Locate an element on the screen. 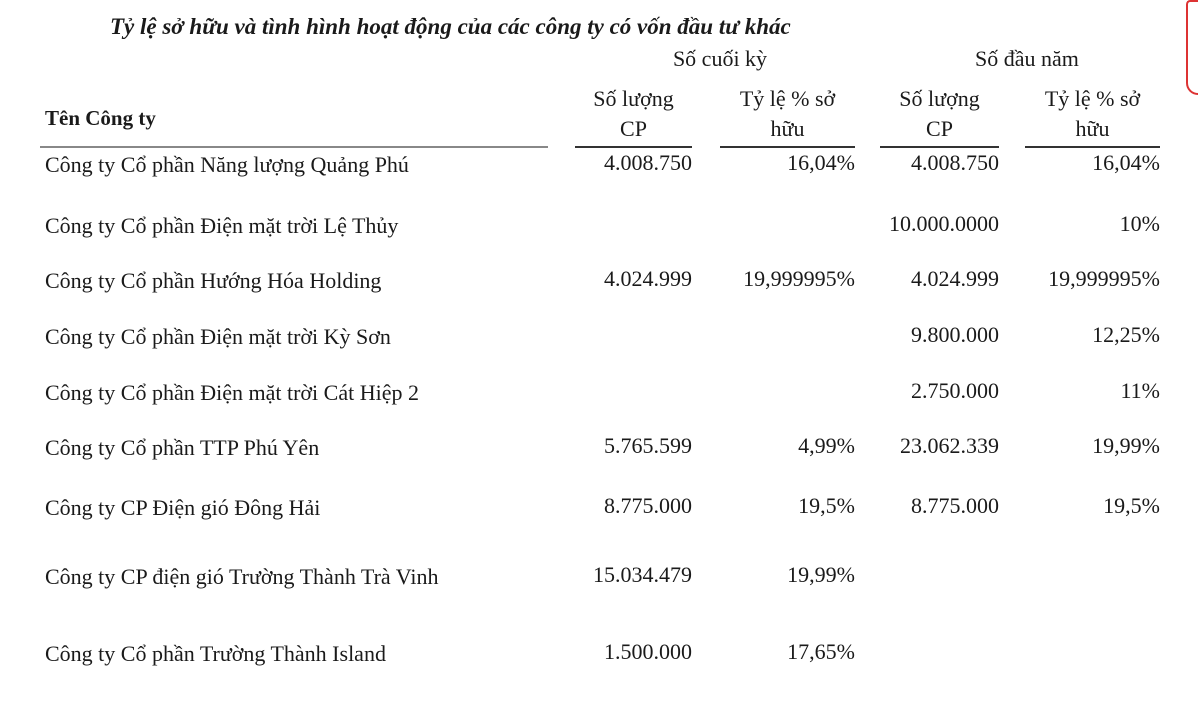  header-start-shares: Số lượng CP is located at coordinates (939, 114).